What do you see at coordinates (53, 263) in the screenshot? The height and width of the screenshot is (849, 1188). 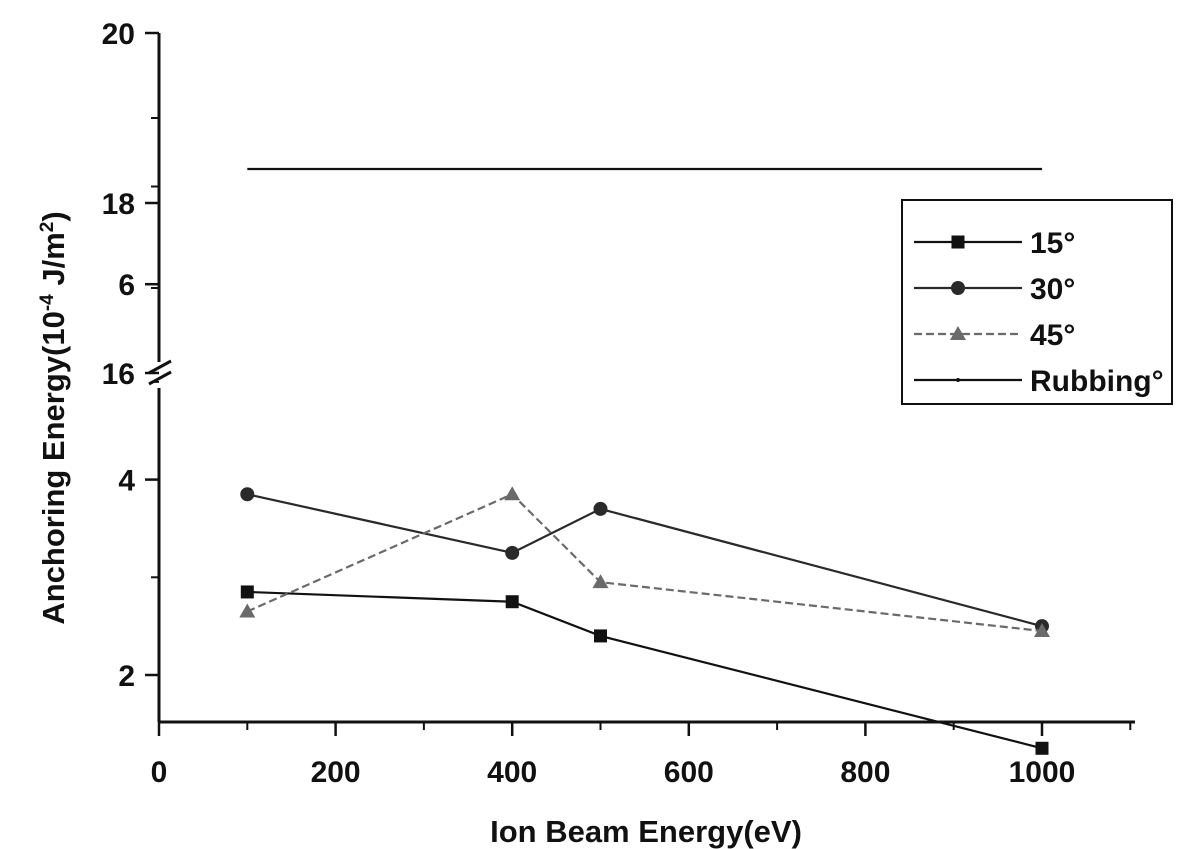 I see `y-title-middle: J/m` at bounding box center [53, 263].